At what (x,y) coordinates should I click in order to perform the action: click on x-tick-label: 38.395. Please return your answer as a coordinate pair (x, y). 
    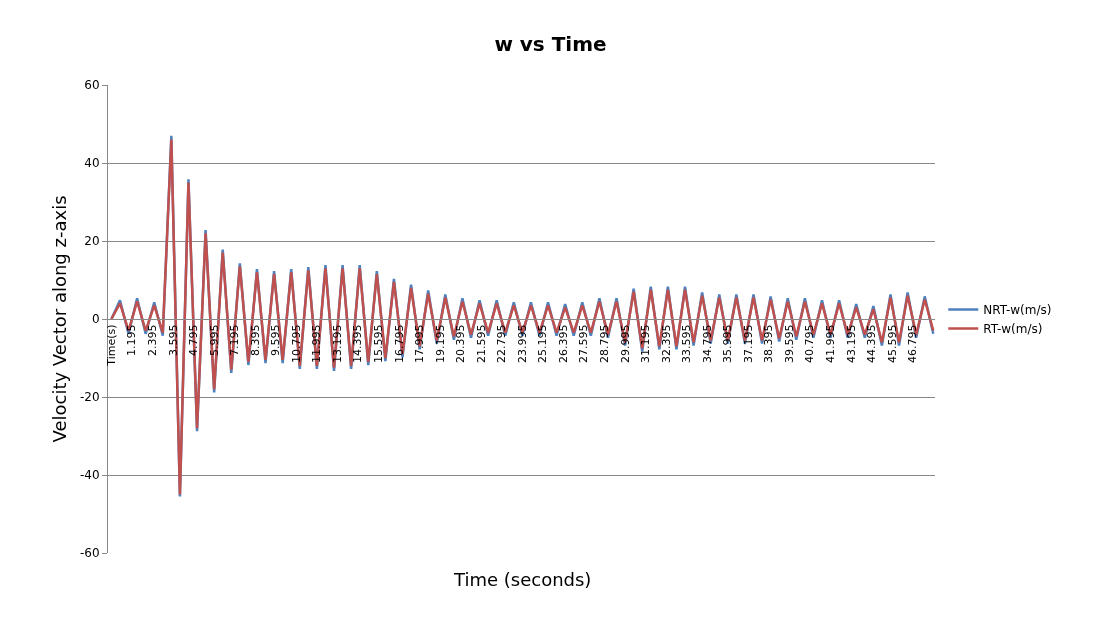
    Looking at the image, I should click on (769, 343).